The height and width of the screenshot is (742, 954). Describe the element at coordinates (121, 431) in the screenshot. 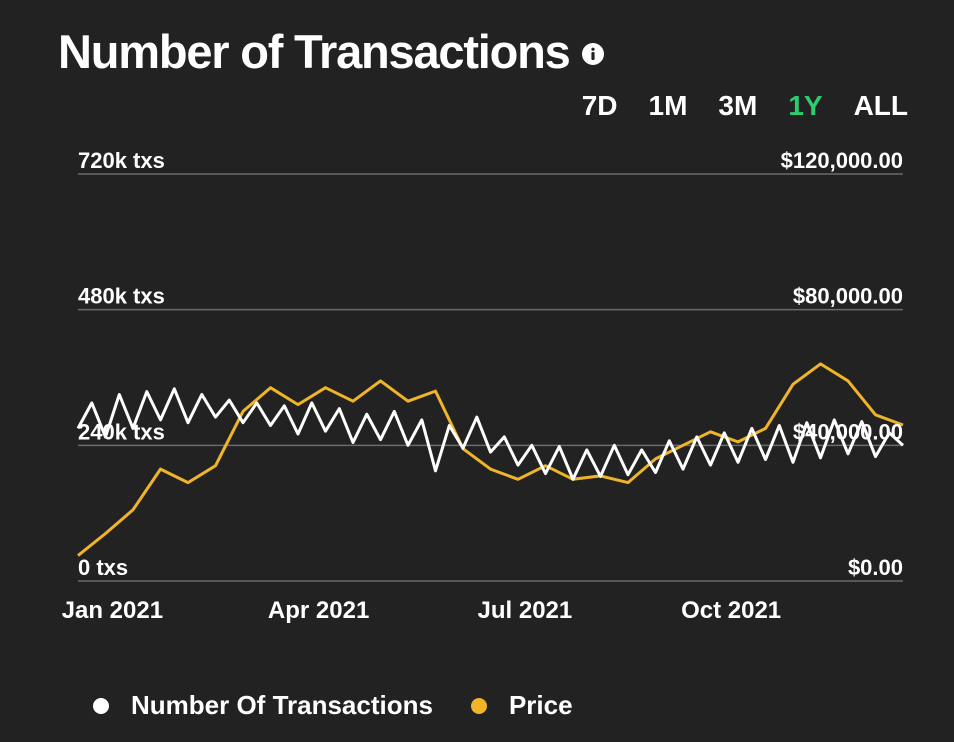

I see `y-left-tick-label: 240k txs` at that location.